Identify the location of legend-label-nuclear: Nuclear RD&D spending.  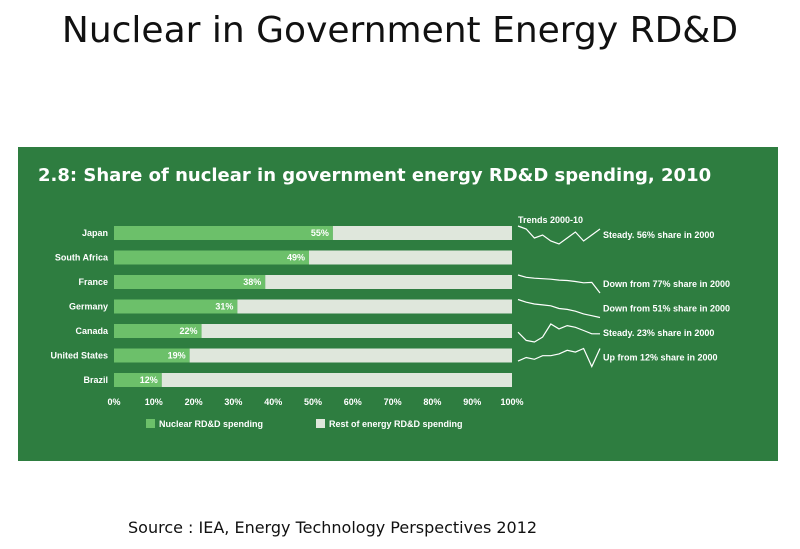
(211, 424).